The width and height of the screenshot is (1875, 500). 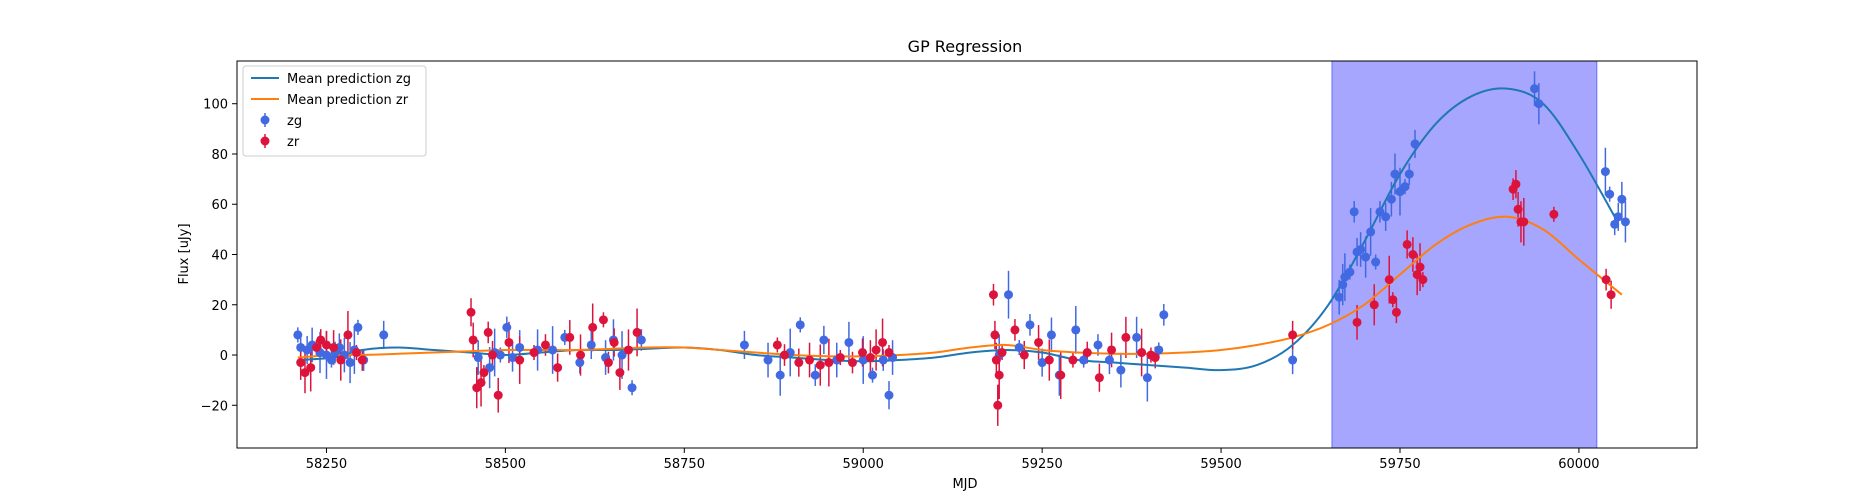 What do you see at coordinates (1041, 464) in the screenshot?
I see `x-tick-label: 59250` at bounding box center [1041, 464].